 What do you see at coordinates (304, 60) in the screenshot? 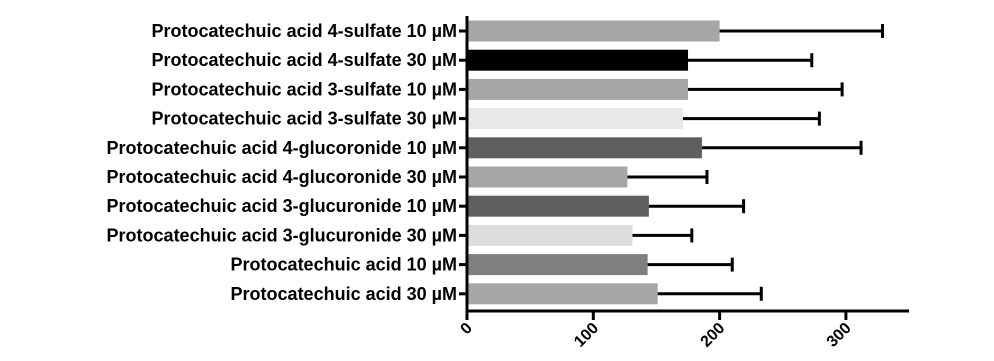
I see `category-label: Protocatechuic acid 4-sulfate 30 µM` at bounding box center [304, 60].